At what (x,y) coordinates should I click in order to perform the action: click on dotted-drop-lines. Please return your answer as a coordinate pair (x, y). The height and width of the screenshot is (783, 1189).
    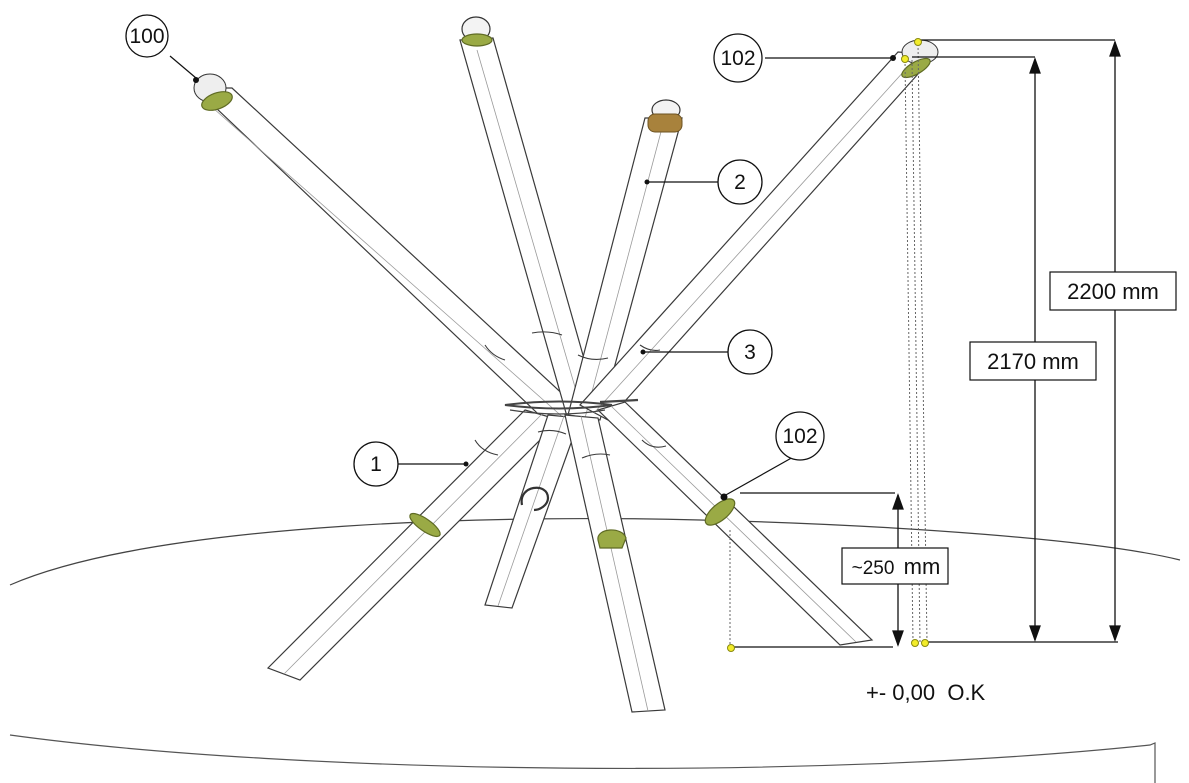
    Looking at the image, I should click on (828, 344).